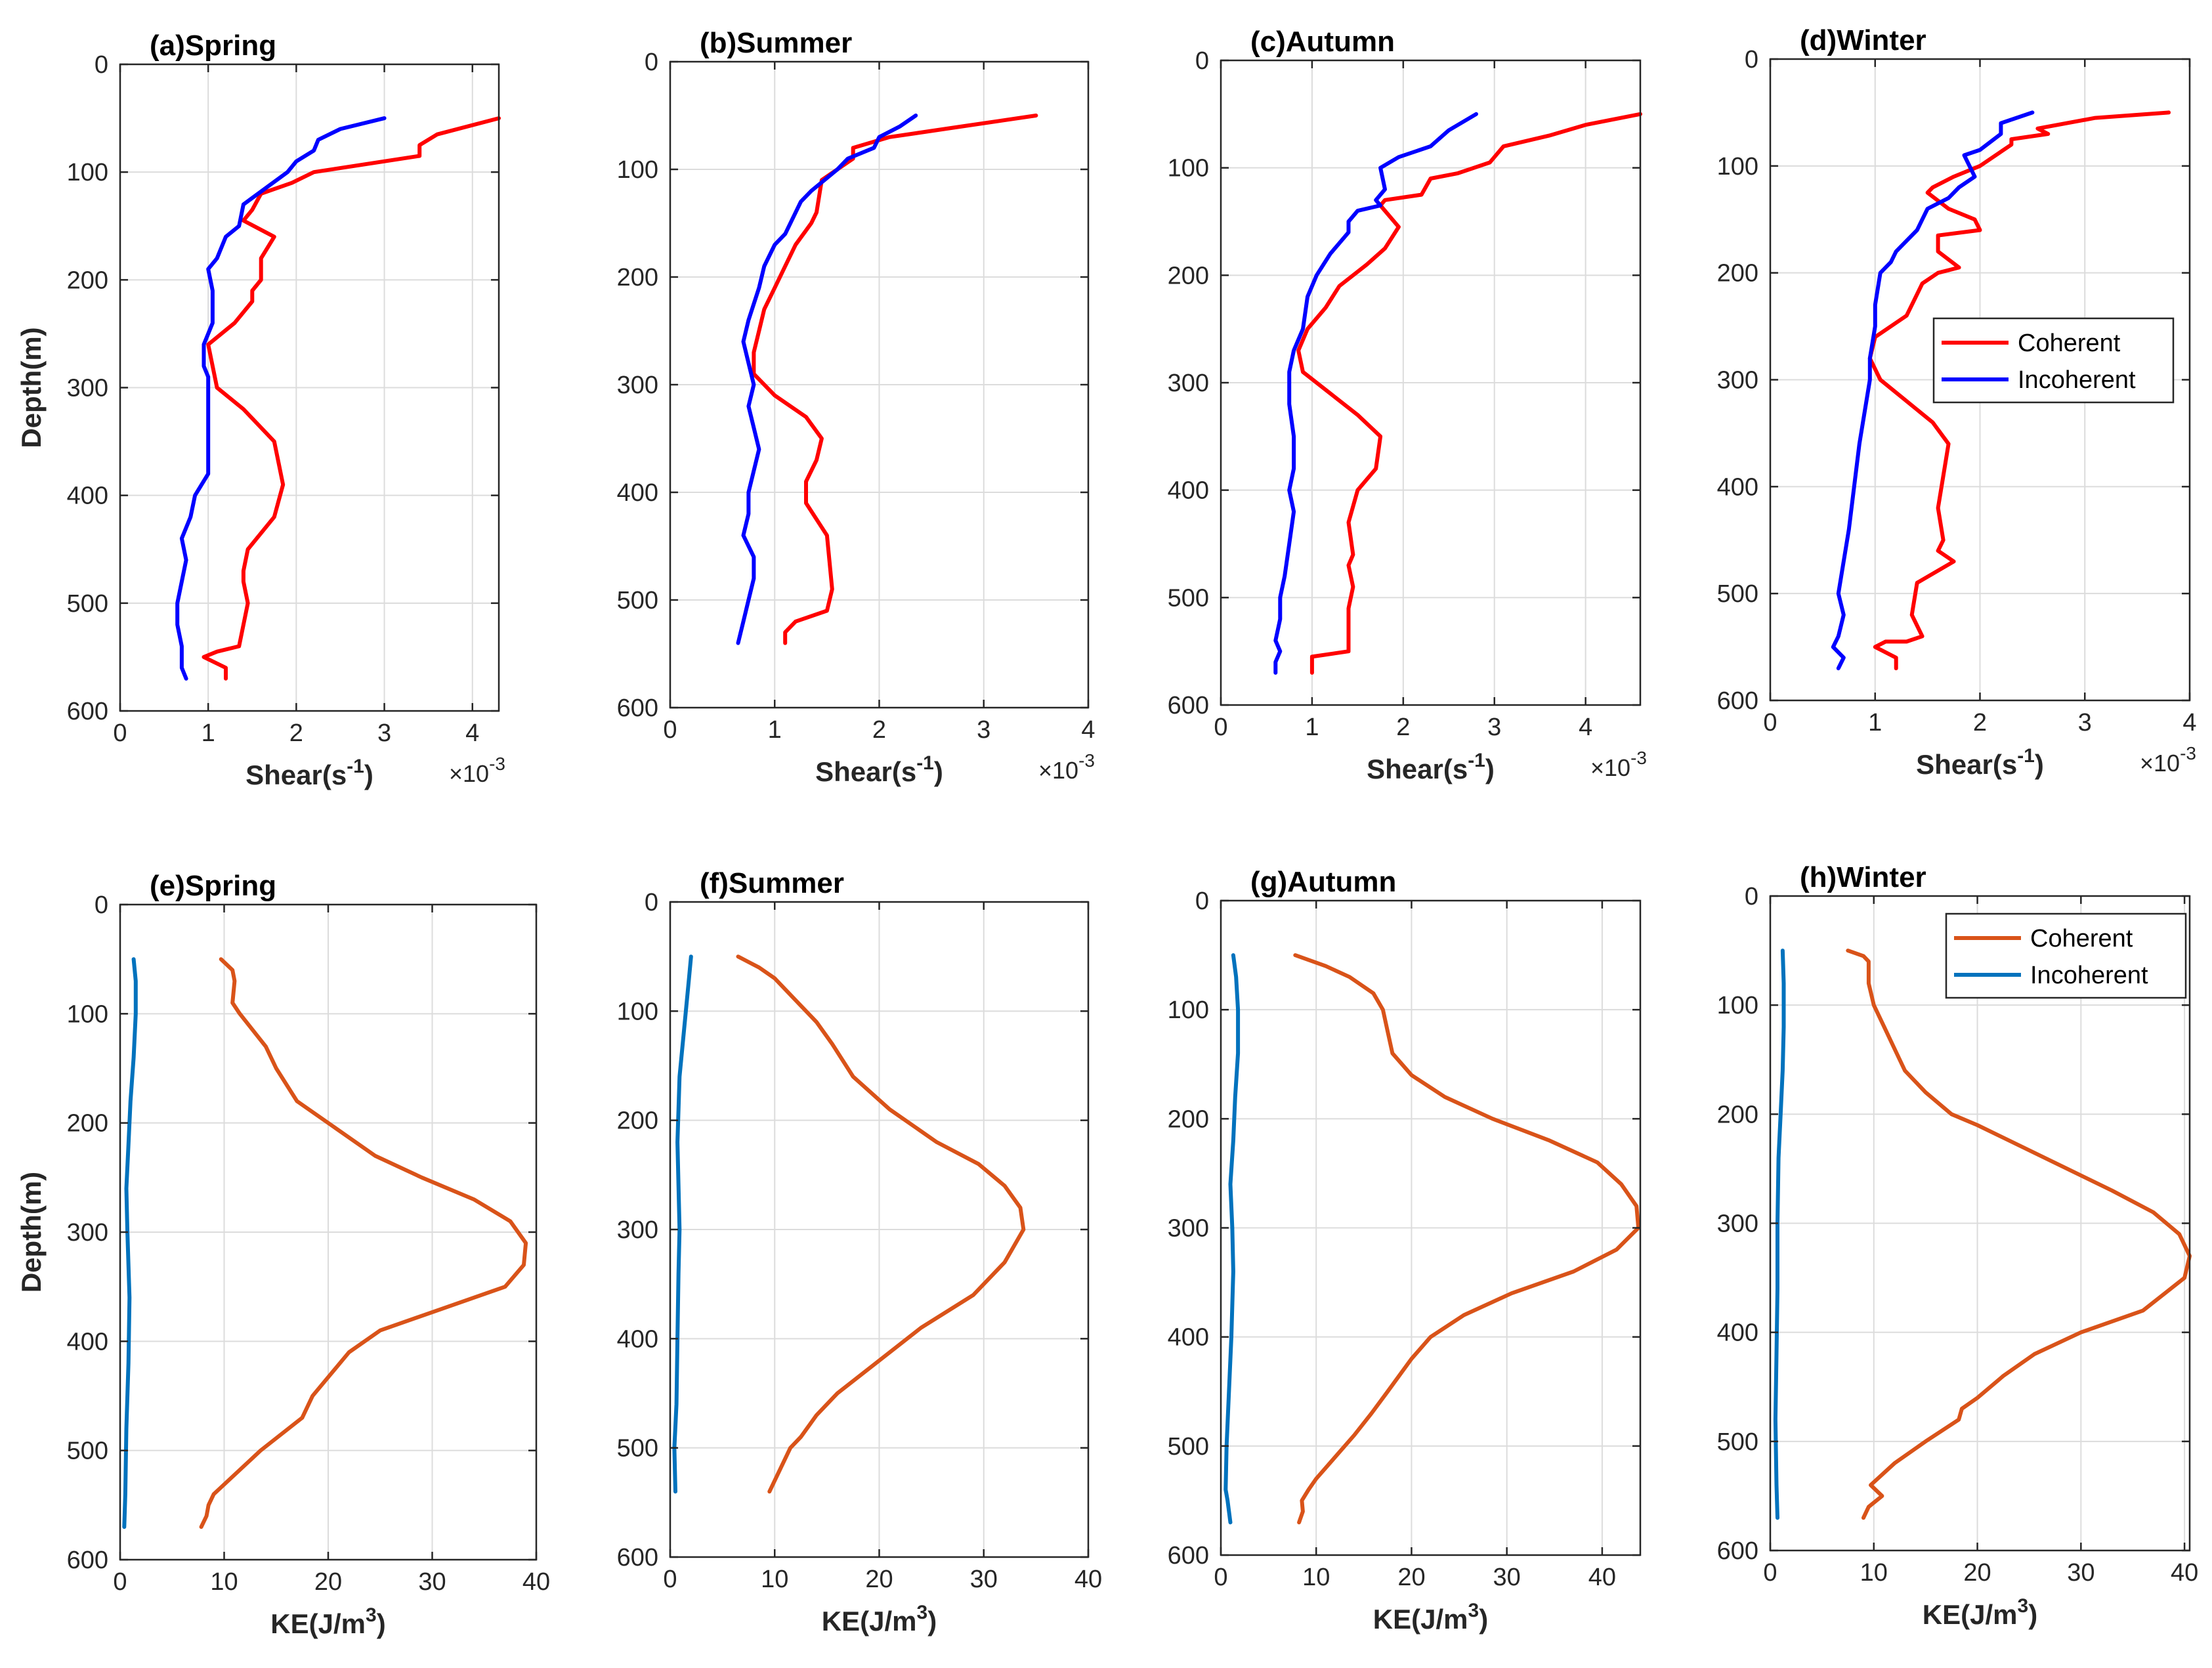  What do you see at coordinates (1602, 1577) in the screenshot?
I see `x-tick-label: 40` at bounding box center [1602, 1577].